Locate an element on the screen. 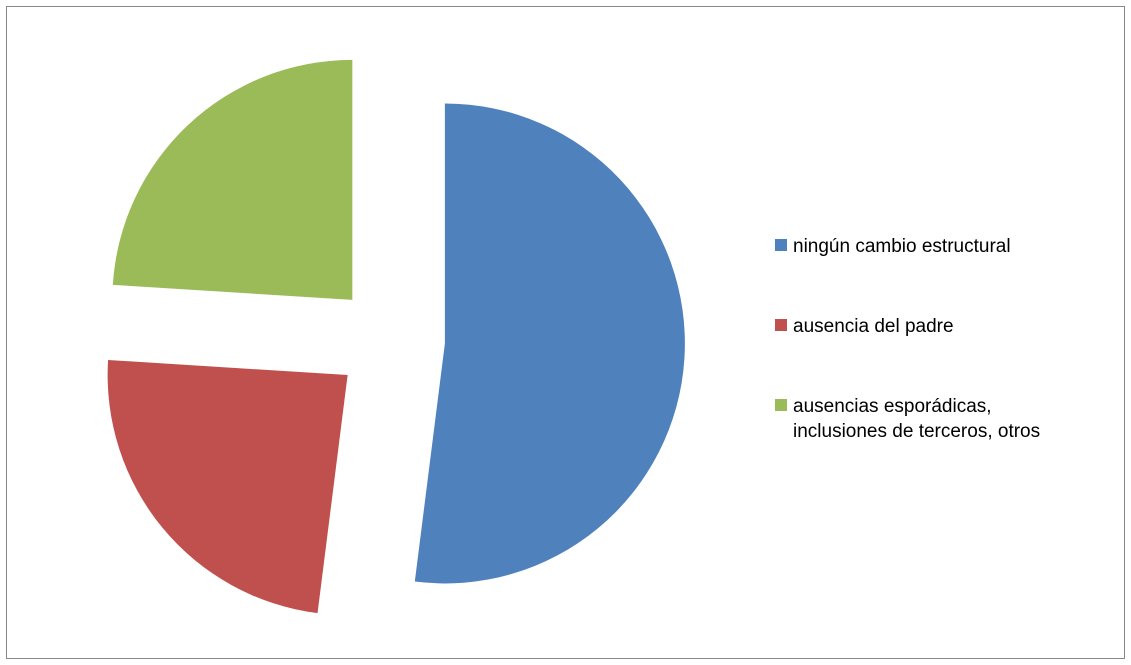  legend-text: ningún cambio estructural is located at coordinates (902, 246).